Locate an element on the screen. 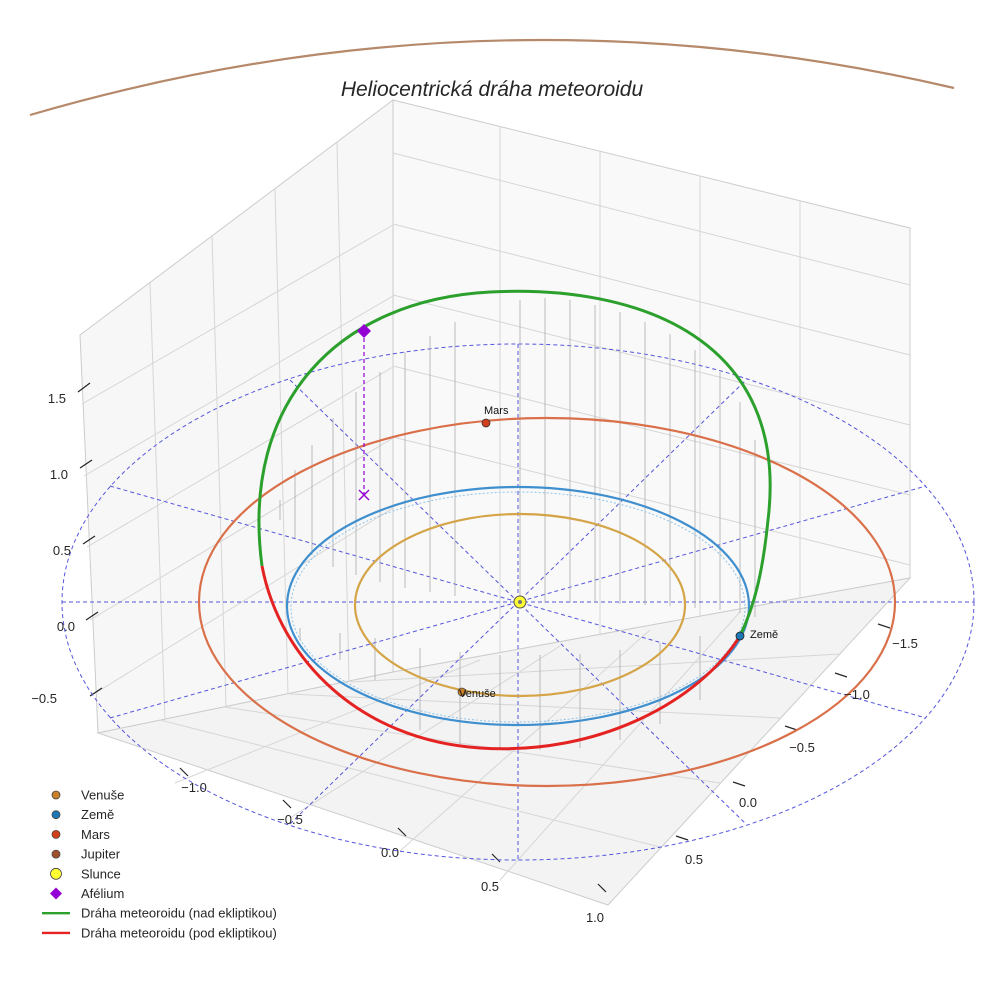 The width and height of the screenshot is (984, 984). aphelion-projection-marker is located at coordinates (364, 495).